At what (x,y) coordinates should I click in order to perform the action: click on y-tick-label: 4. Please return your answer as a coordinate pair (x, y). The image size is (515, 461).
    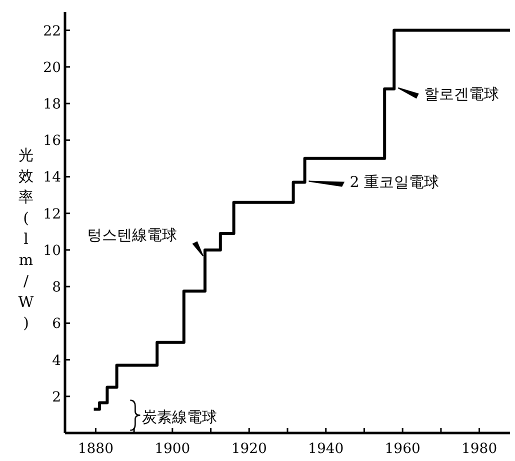
    Looking at the image, I should click on (57, 360).